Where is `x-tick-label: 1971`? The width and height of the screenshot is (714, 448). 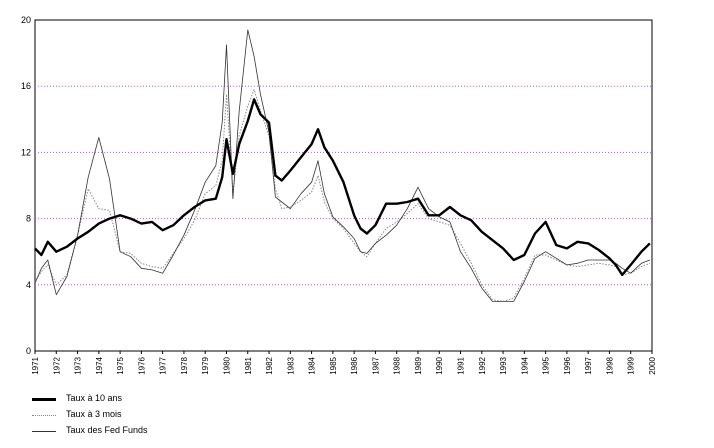 x-tick-label: 1971 is located at coordinates (35, 365).